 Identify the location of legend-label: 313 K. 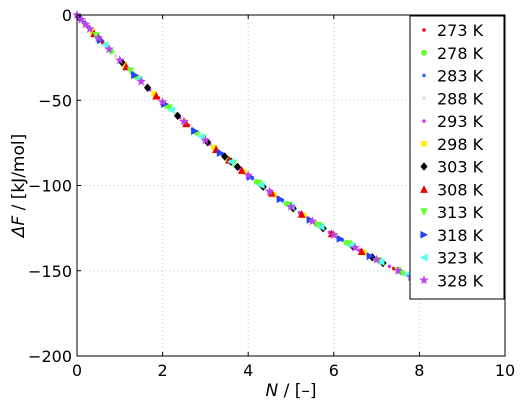
(460, 212).